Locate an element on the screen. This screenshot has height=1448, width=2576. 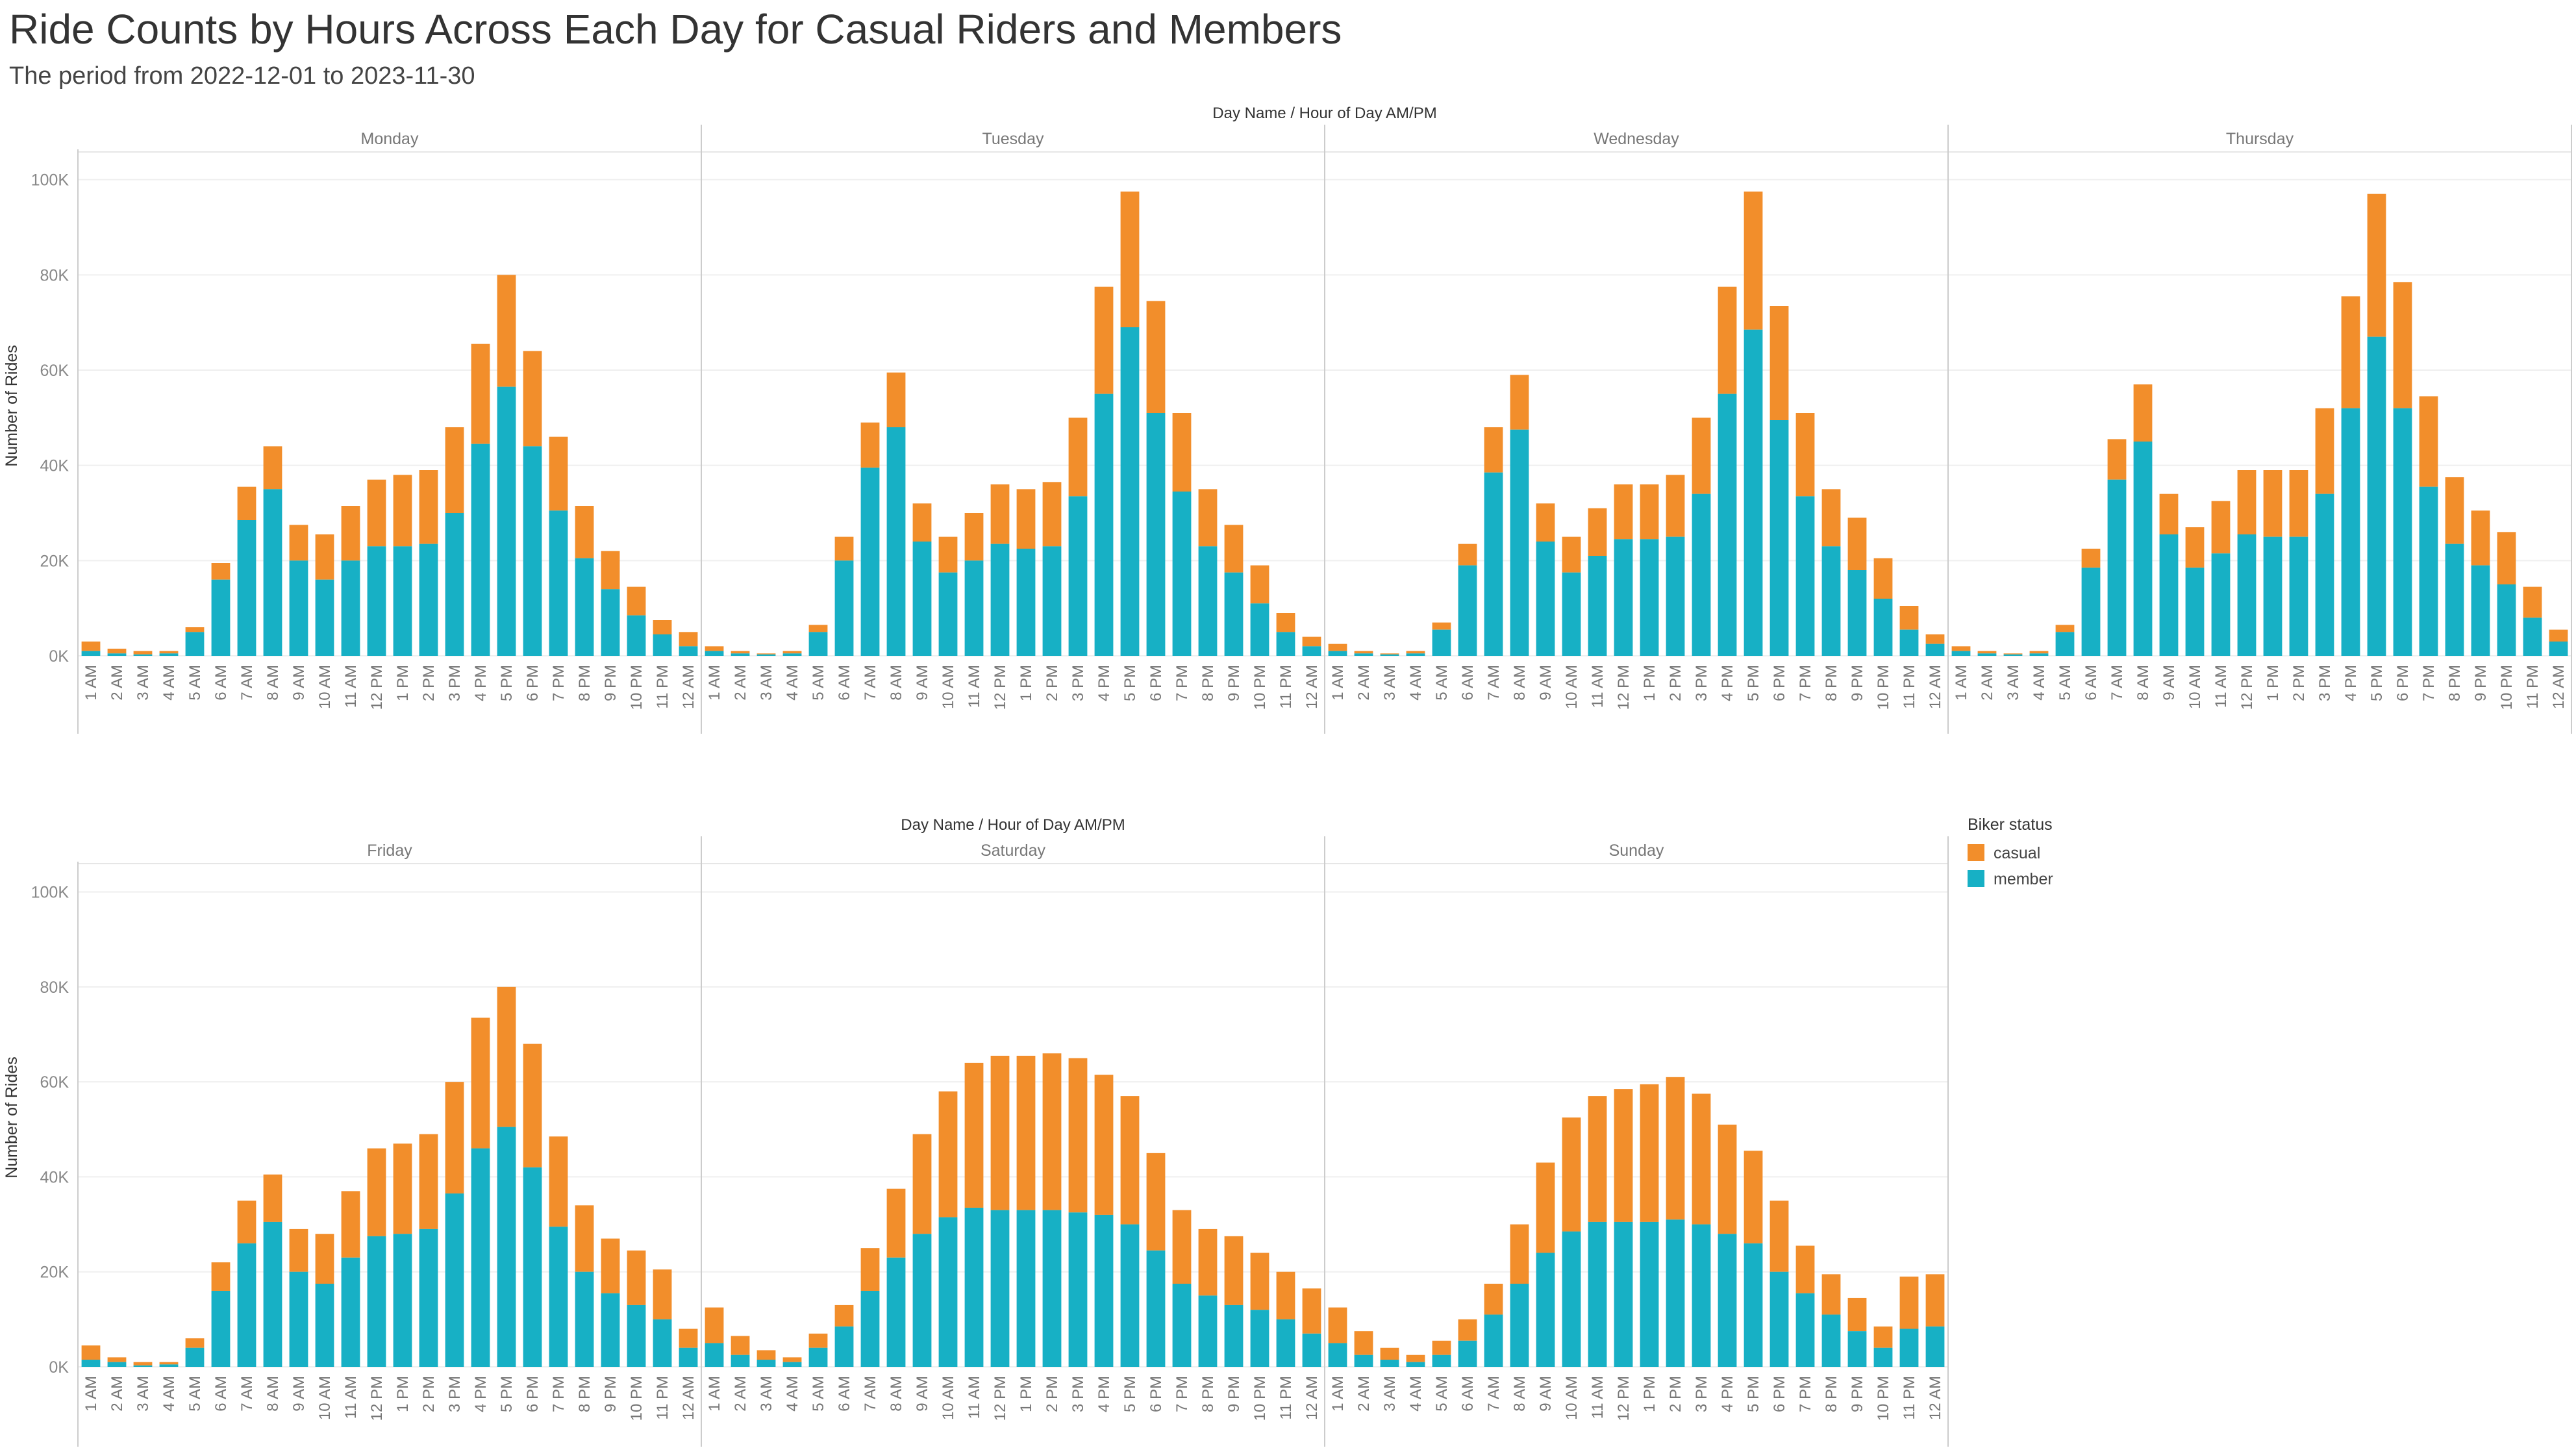
legend-title: Biker status is located at coordinates (2010, 825).